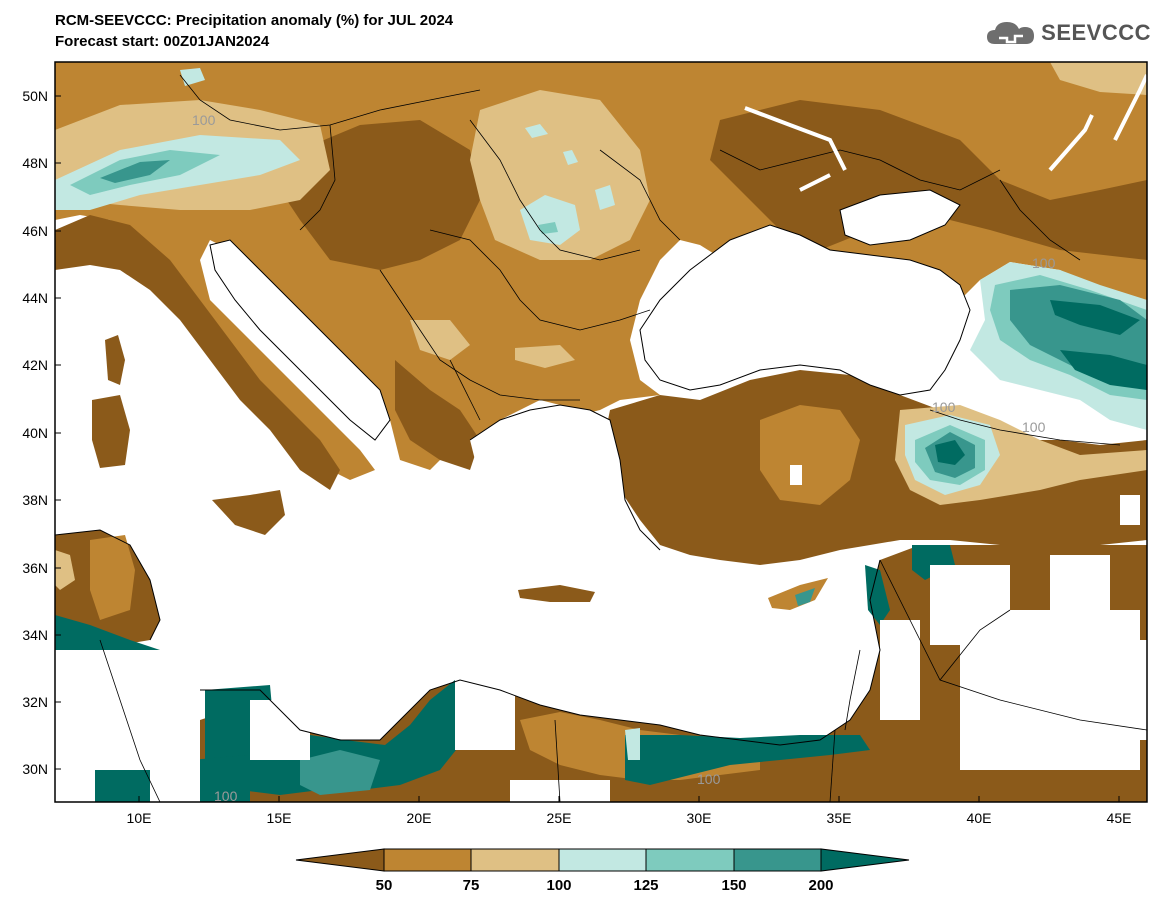 The width and height of the screenshot is (1165, 907). Describe the element at coordinates (945, 133) in the screenshot. I see `rivers` at that location.